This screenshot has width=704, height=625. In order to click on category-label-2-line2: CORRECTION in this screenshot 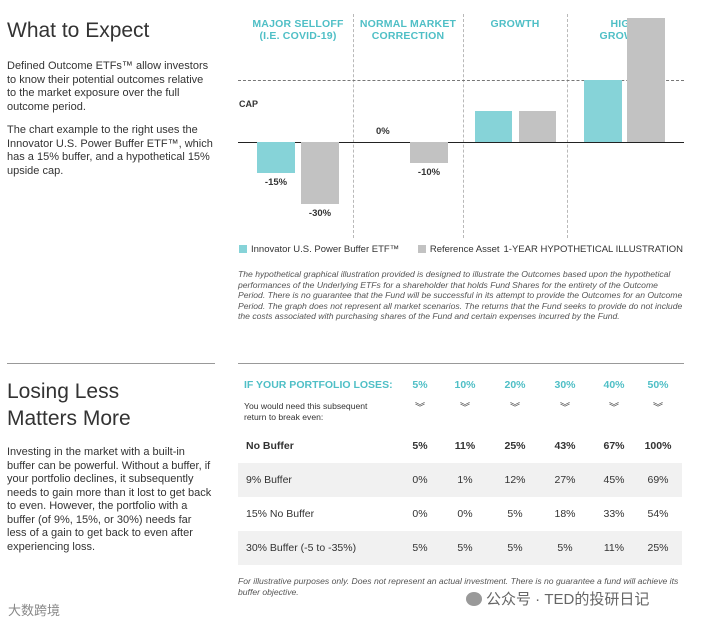, I will do `click(408, 36)`.